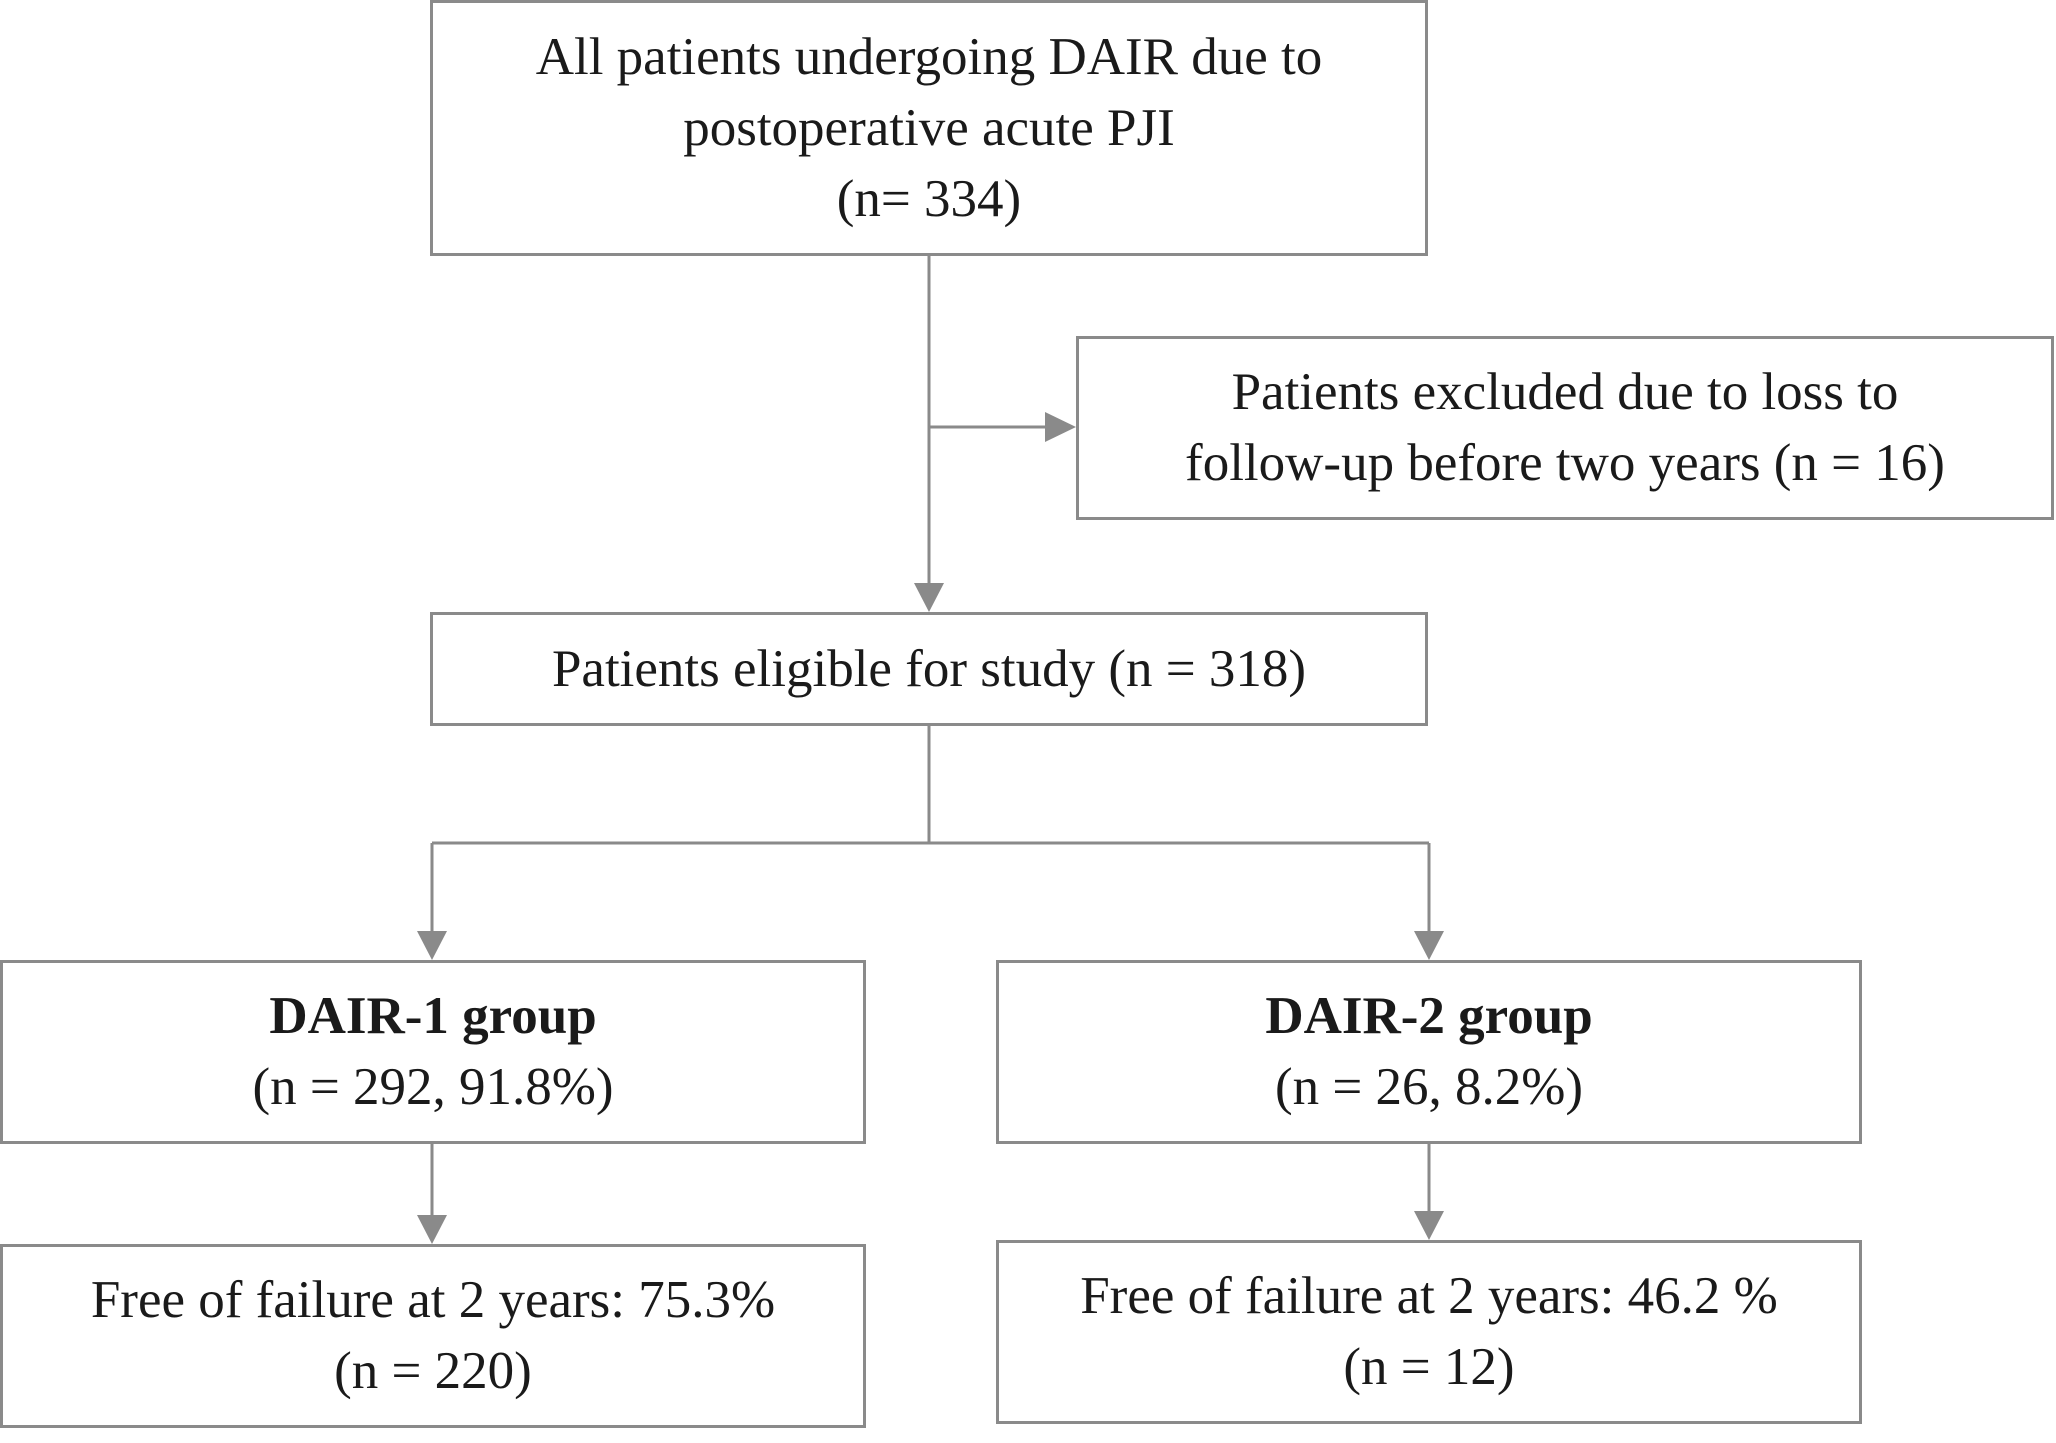  I want to click on total-patients-line2: postoperative acute PJI, so click(929, 127).